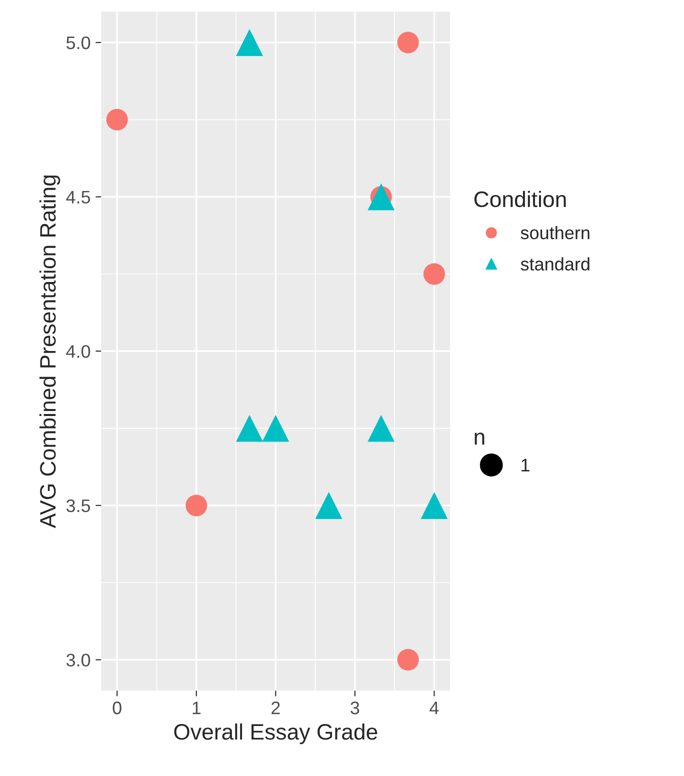 The image size is (684, 776). Describe the element at coordinates (555, 264) in the screenshot. I see `legend-label: standard` at that location.